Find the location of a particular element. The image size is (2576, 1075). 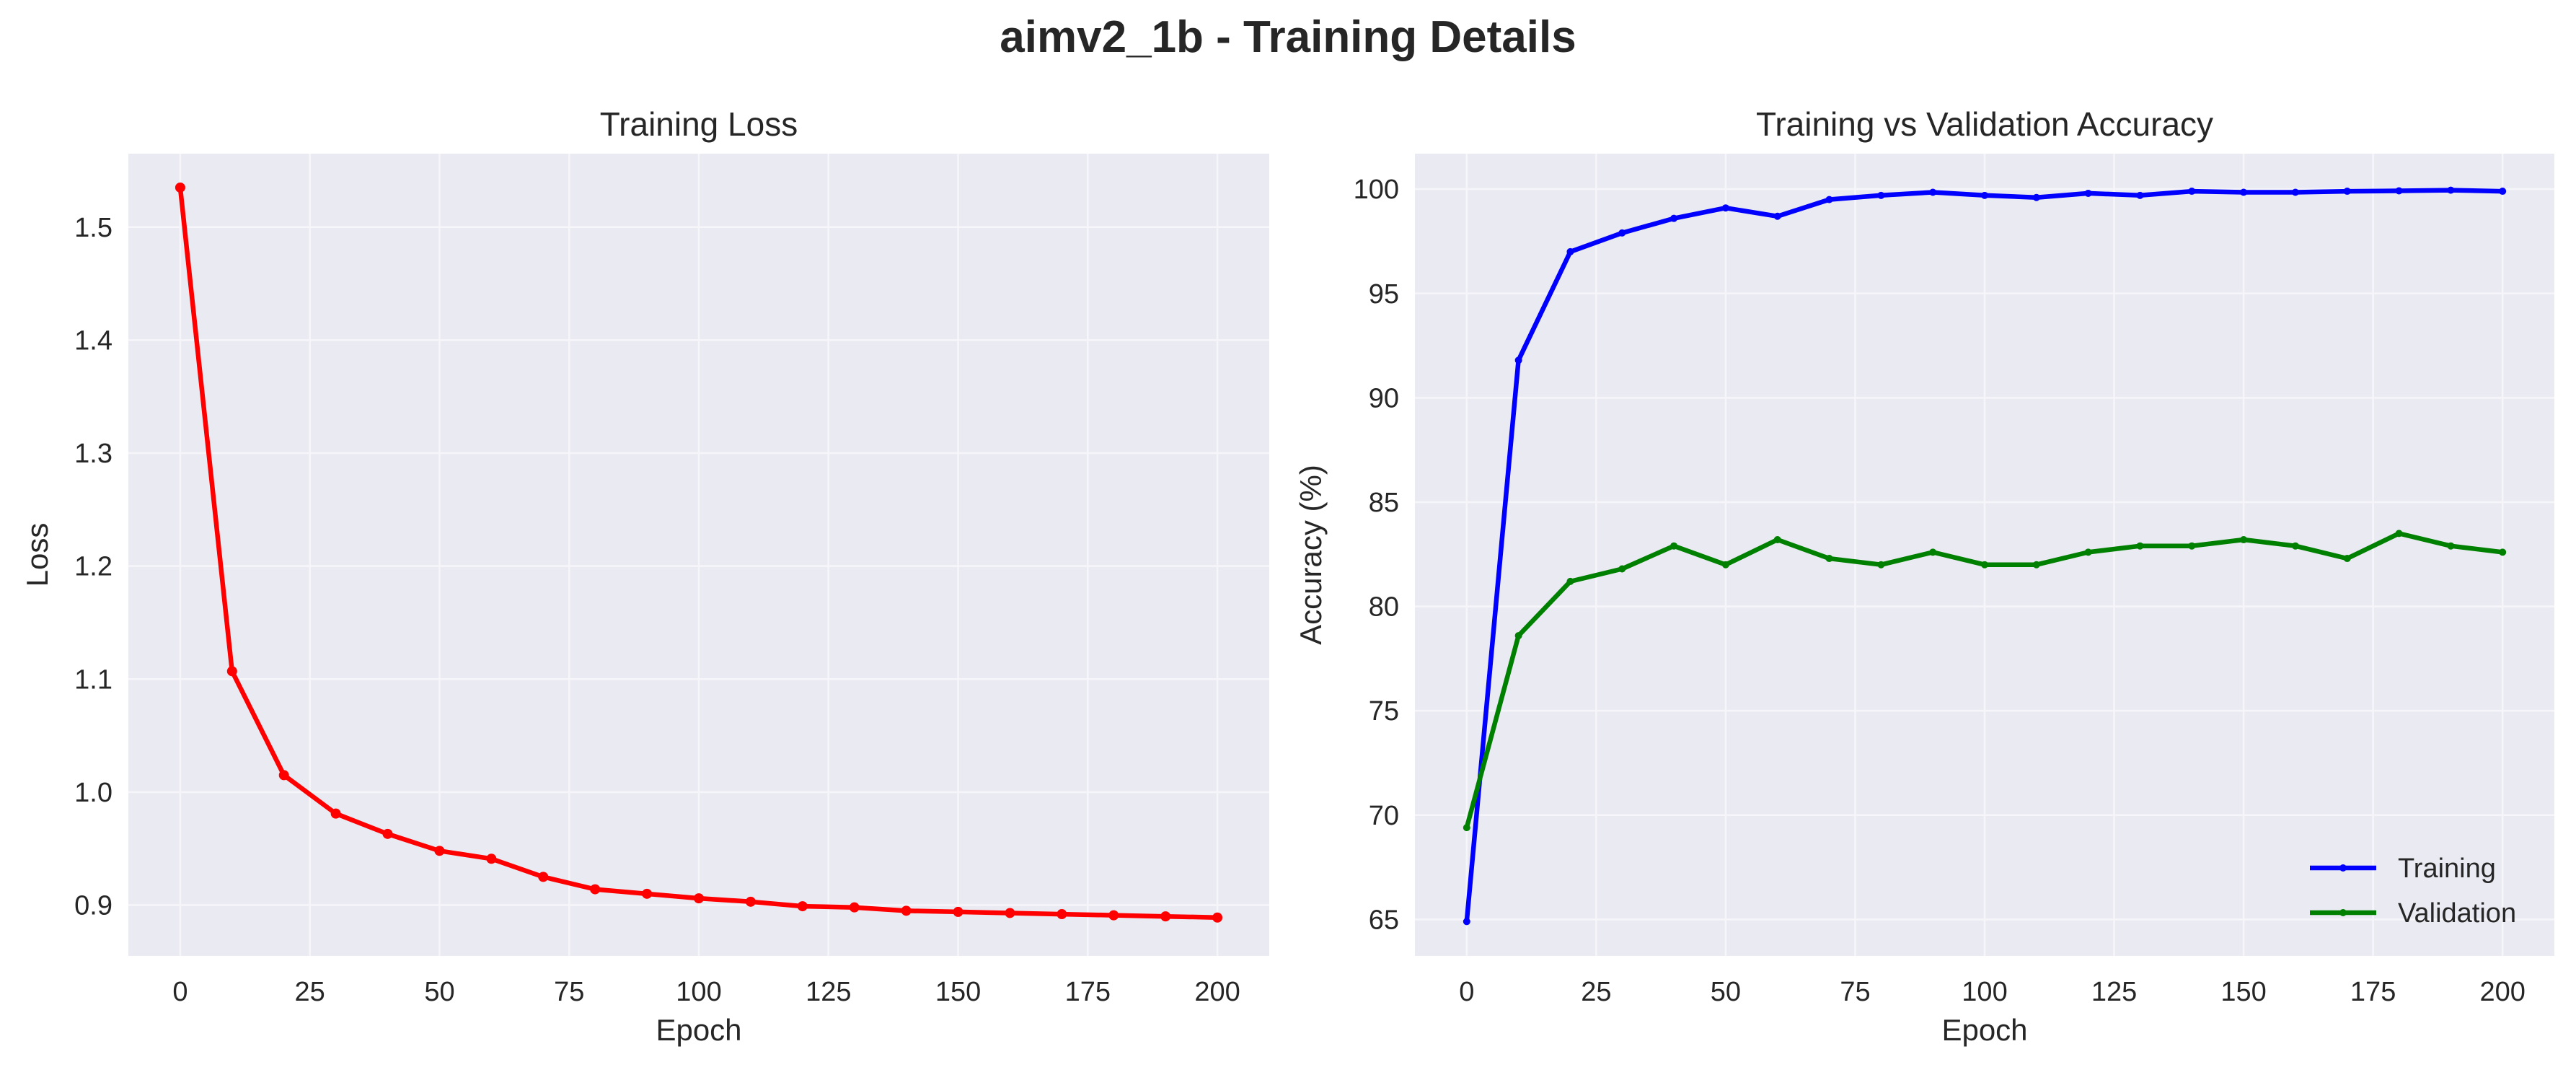

legend-label-training: Training is located at coordinates (2447, 869).